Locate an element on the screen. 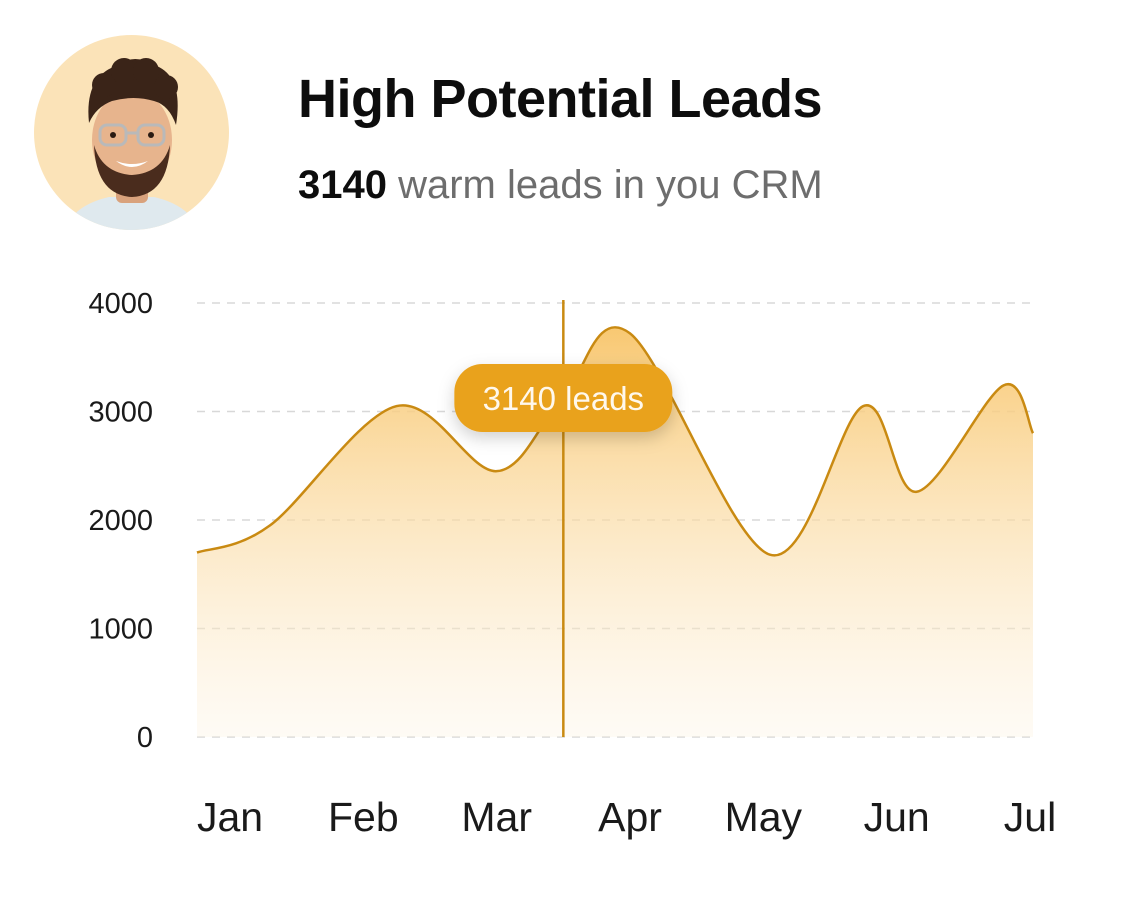 The width and height of the screenshot is (1131, 924). x-tick-label: Jul is located at coordinates (1030, 817).